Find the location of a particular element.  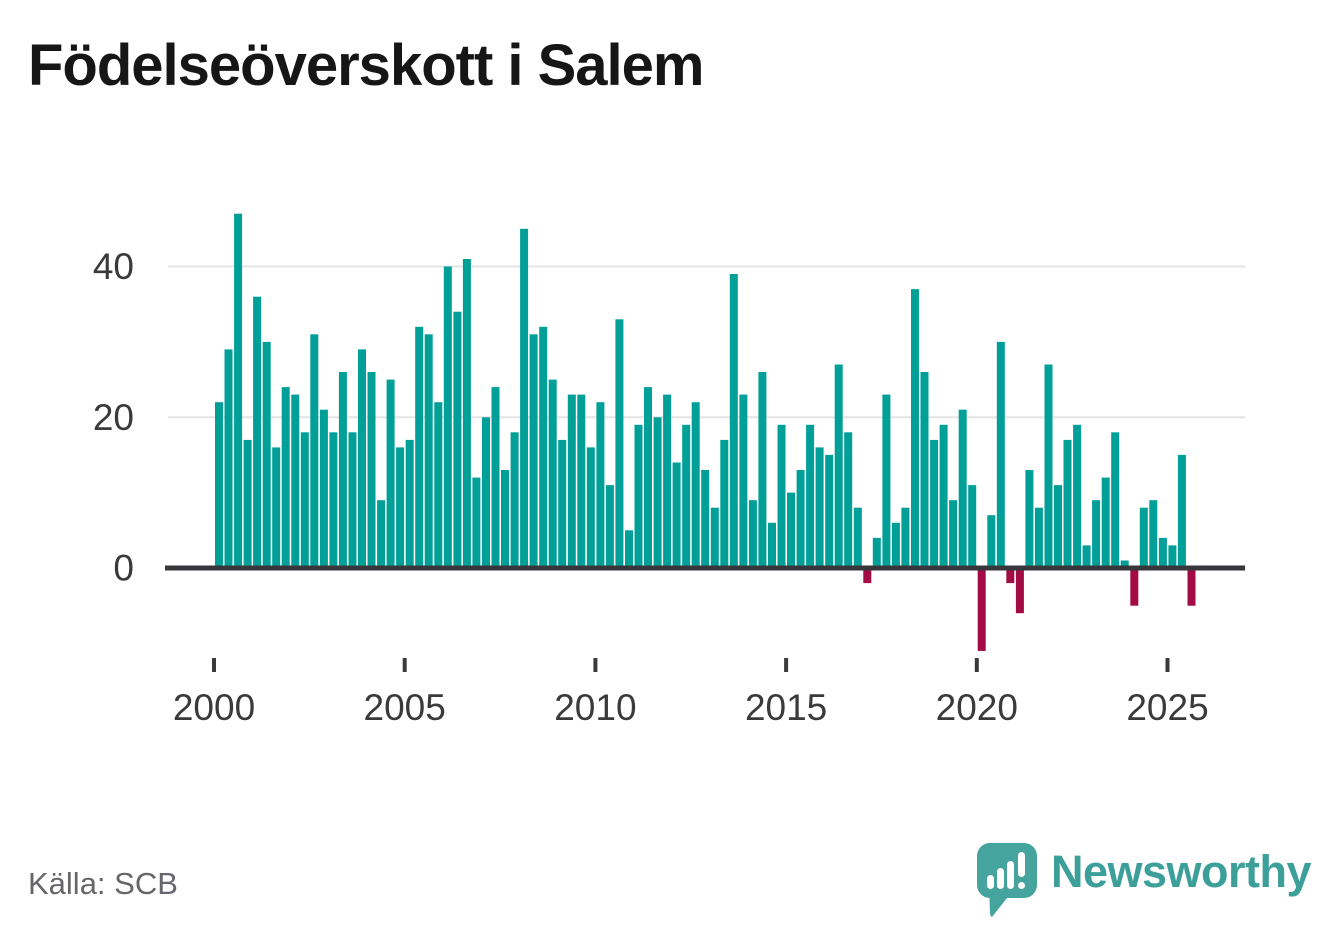

bar-2015q3 is located at coordinates (810, 496).